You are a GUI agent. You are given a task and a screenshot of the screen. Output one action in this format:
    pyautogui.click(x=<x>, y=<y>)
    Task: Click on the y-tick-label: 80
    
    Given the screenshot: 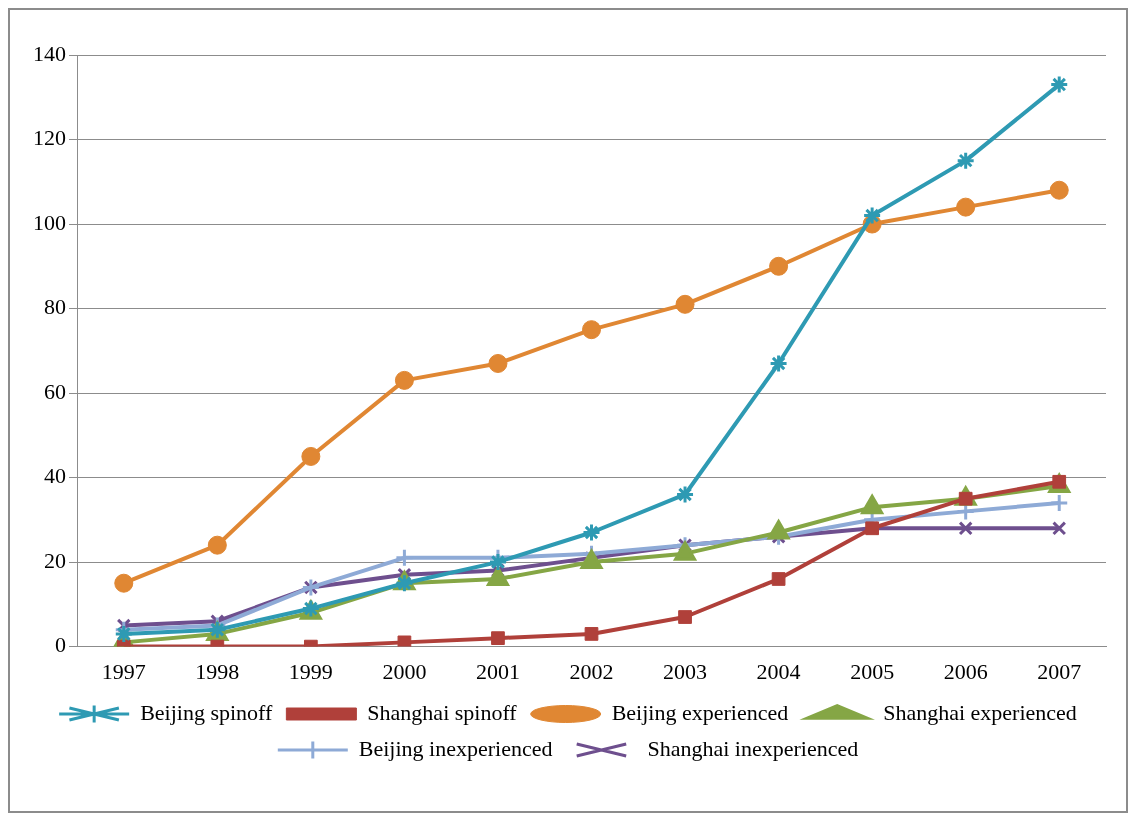 What is the action you would take?
    pyautogui.click(x=55, y=307)
    